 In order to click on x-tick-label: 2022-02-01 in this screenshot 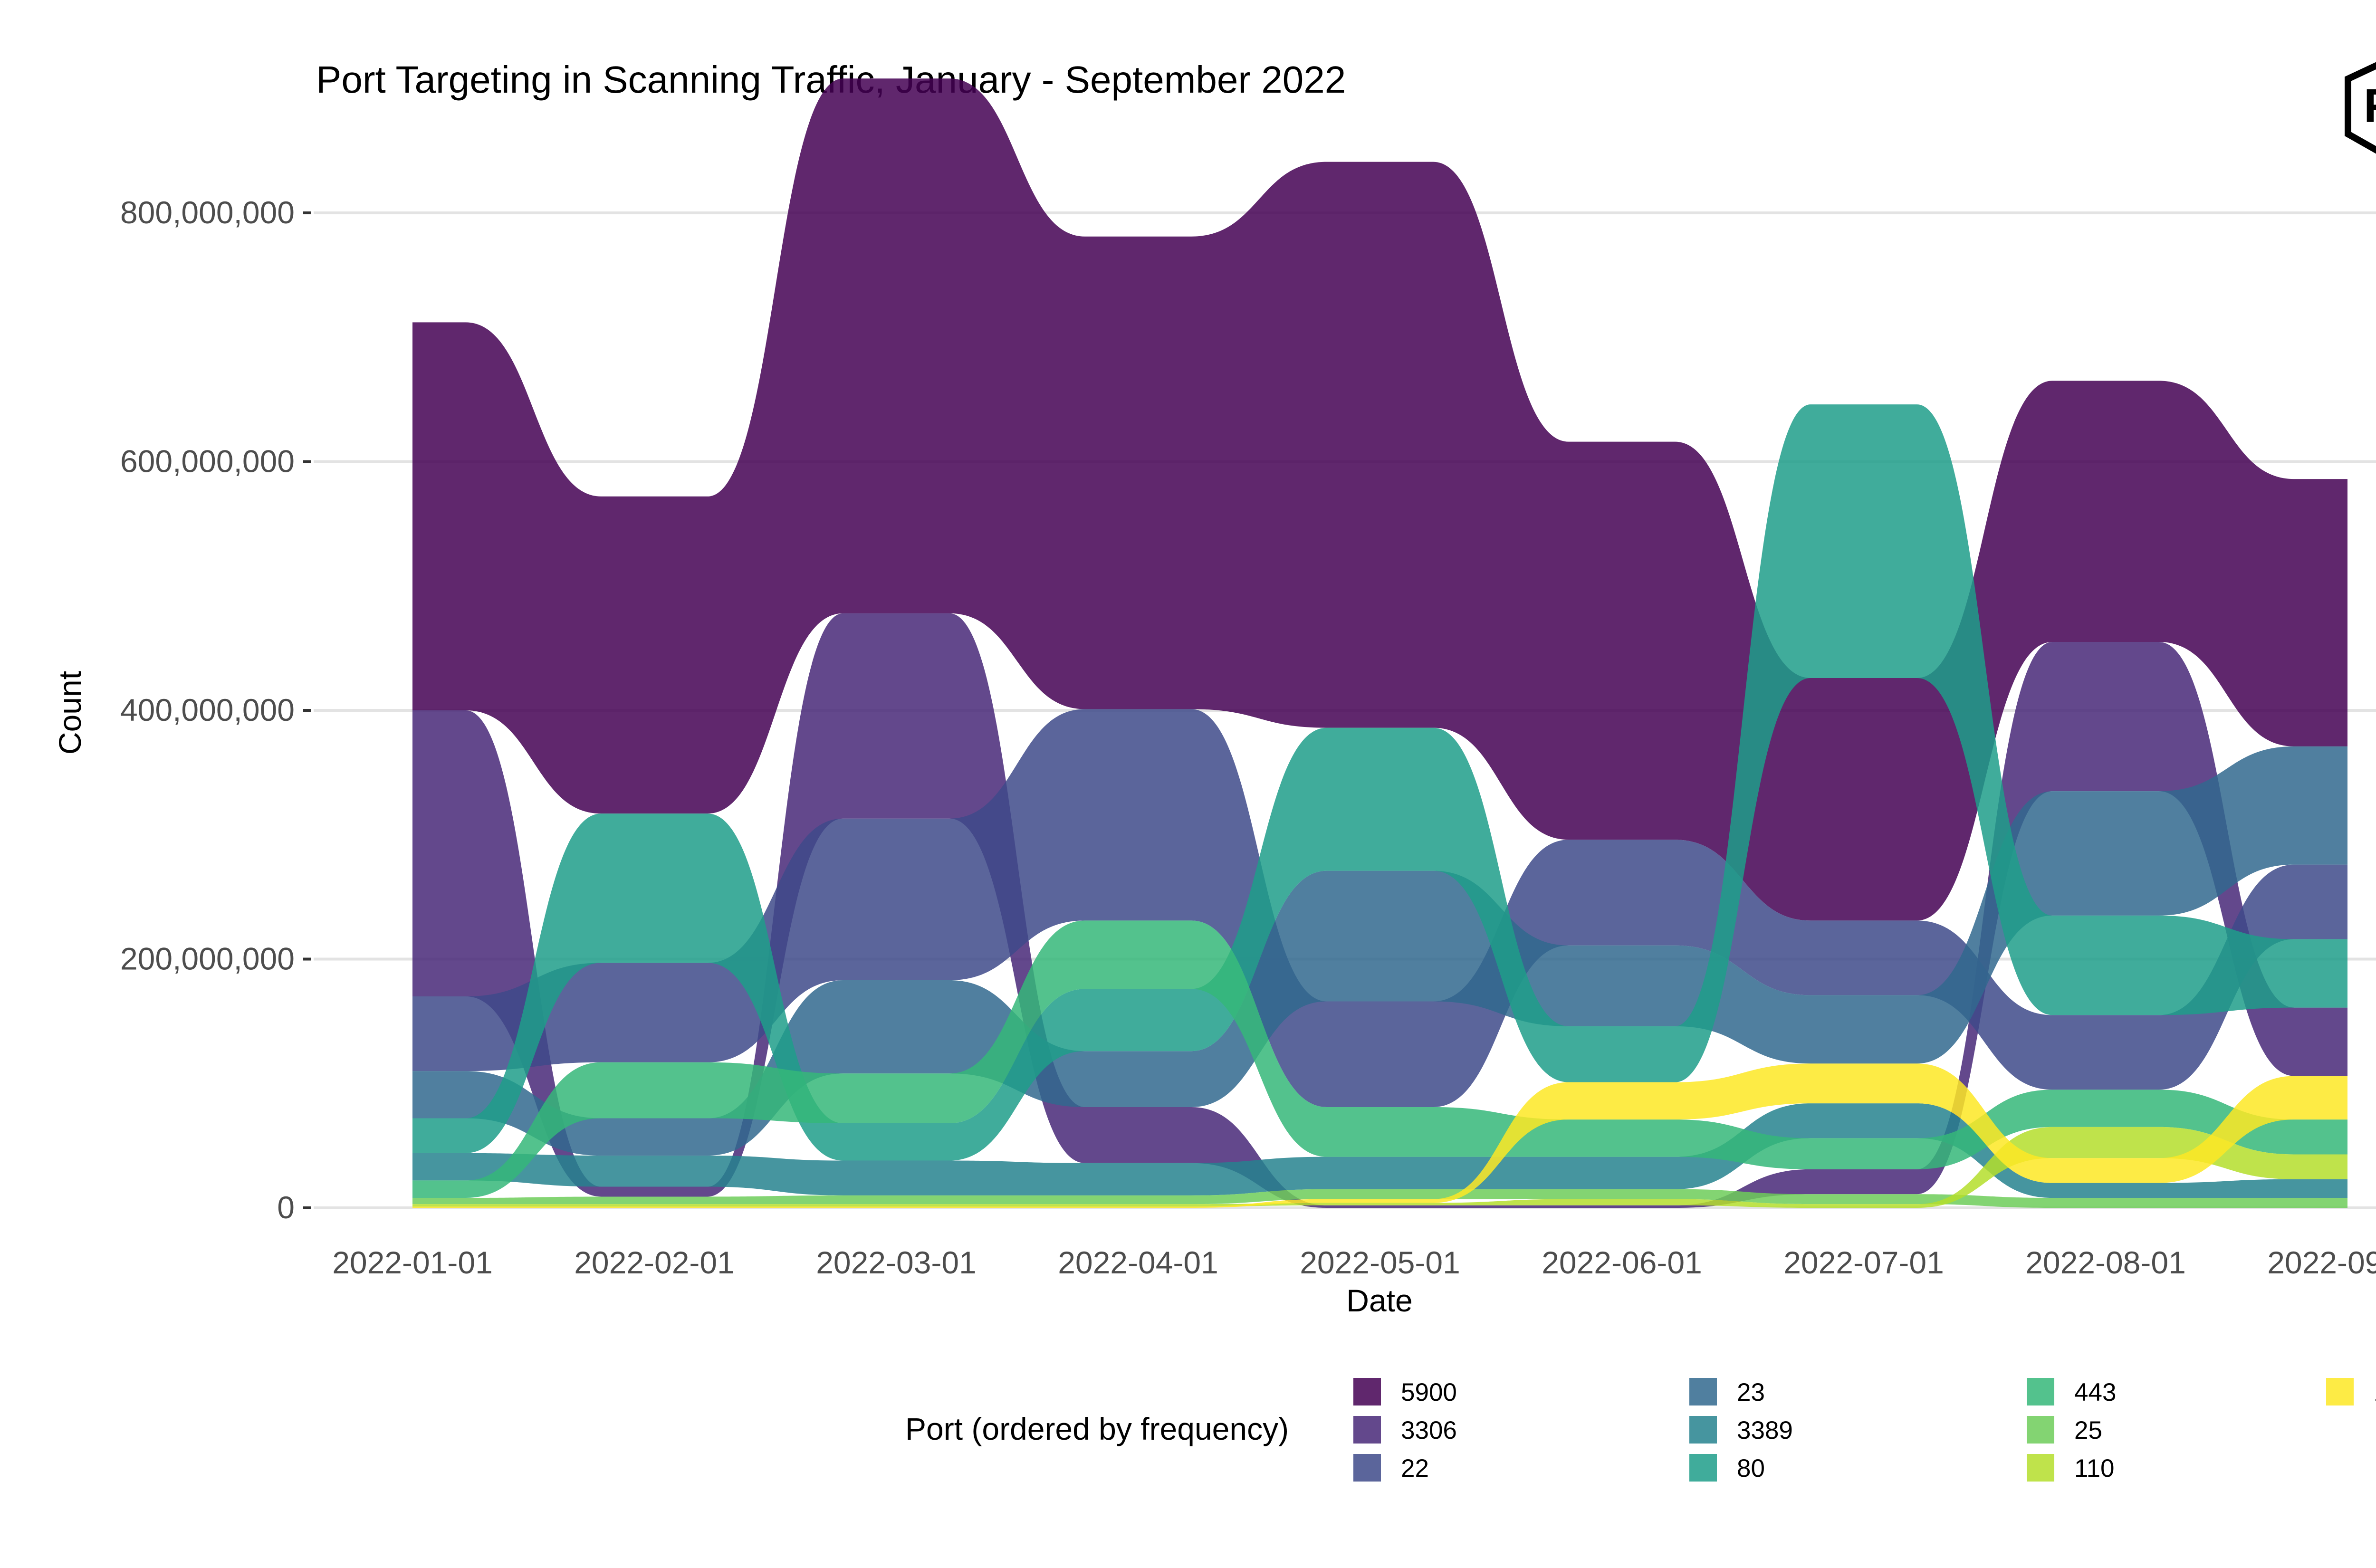, I will do `click(654, 1263)`.